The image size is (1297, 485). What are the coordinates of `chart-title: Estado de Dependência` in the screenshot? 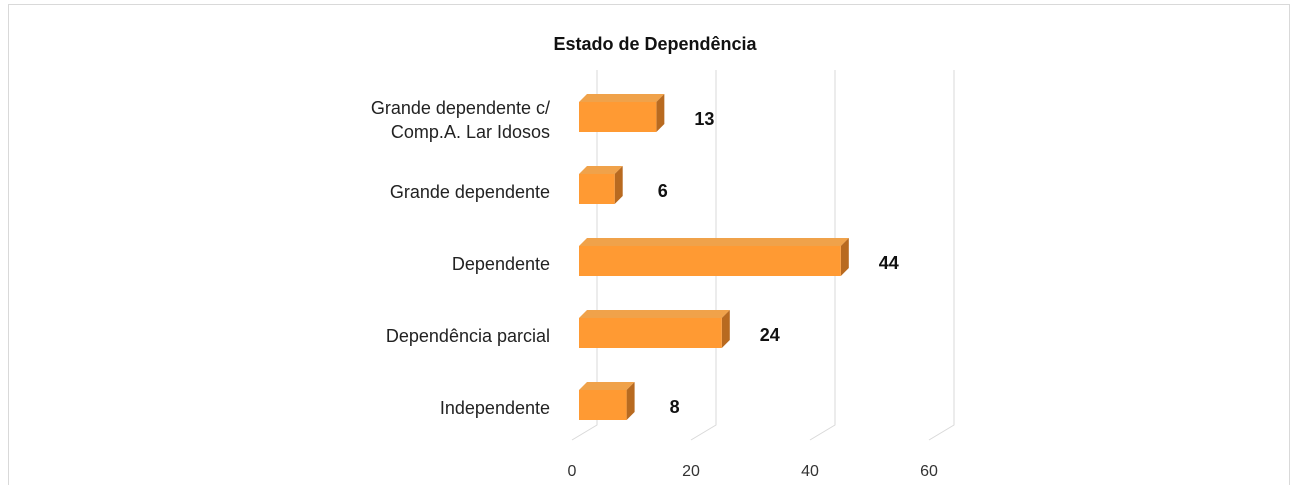 It's located at (655, 44).